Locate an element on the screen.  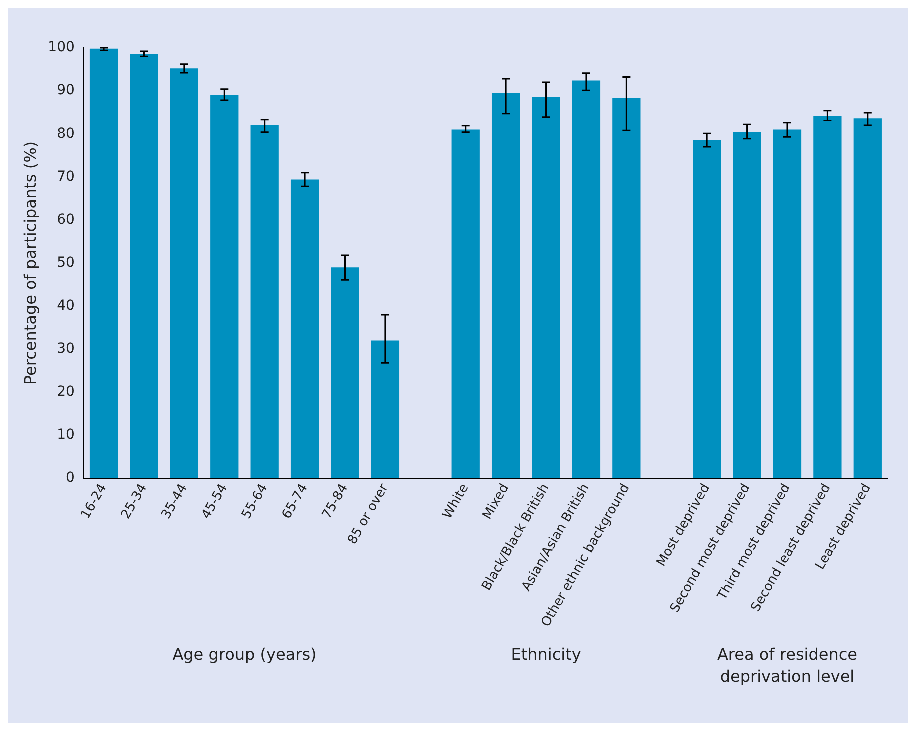
y-tick-label: 10 is located at coordinates (66, 435).